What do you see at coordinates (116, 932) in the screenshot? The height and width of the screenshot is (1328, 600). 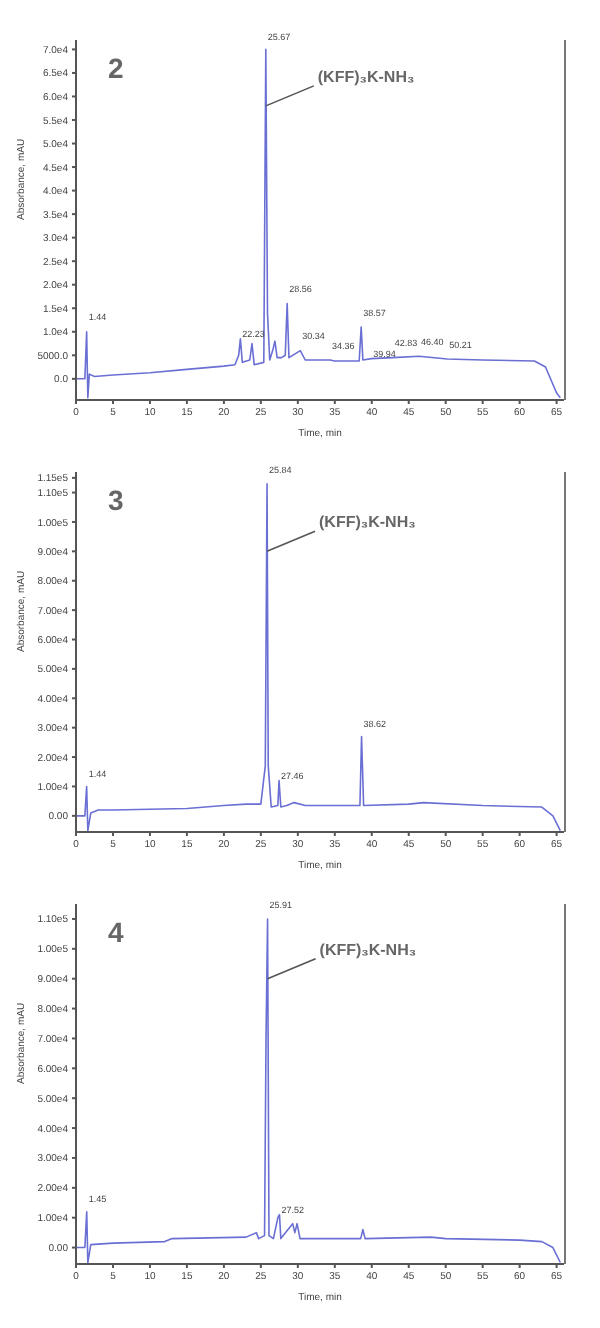 I see `text: 4` at bounding box center [116, 932].